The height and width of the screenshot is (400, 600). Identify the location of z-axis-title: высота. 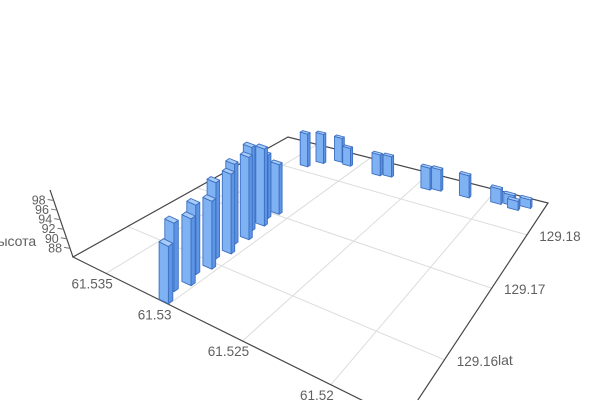
(18, 241).